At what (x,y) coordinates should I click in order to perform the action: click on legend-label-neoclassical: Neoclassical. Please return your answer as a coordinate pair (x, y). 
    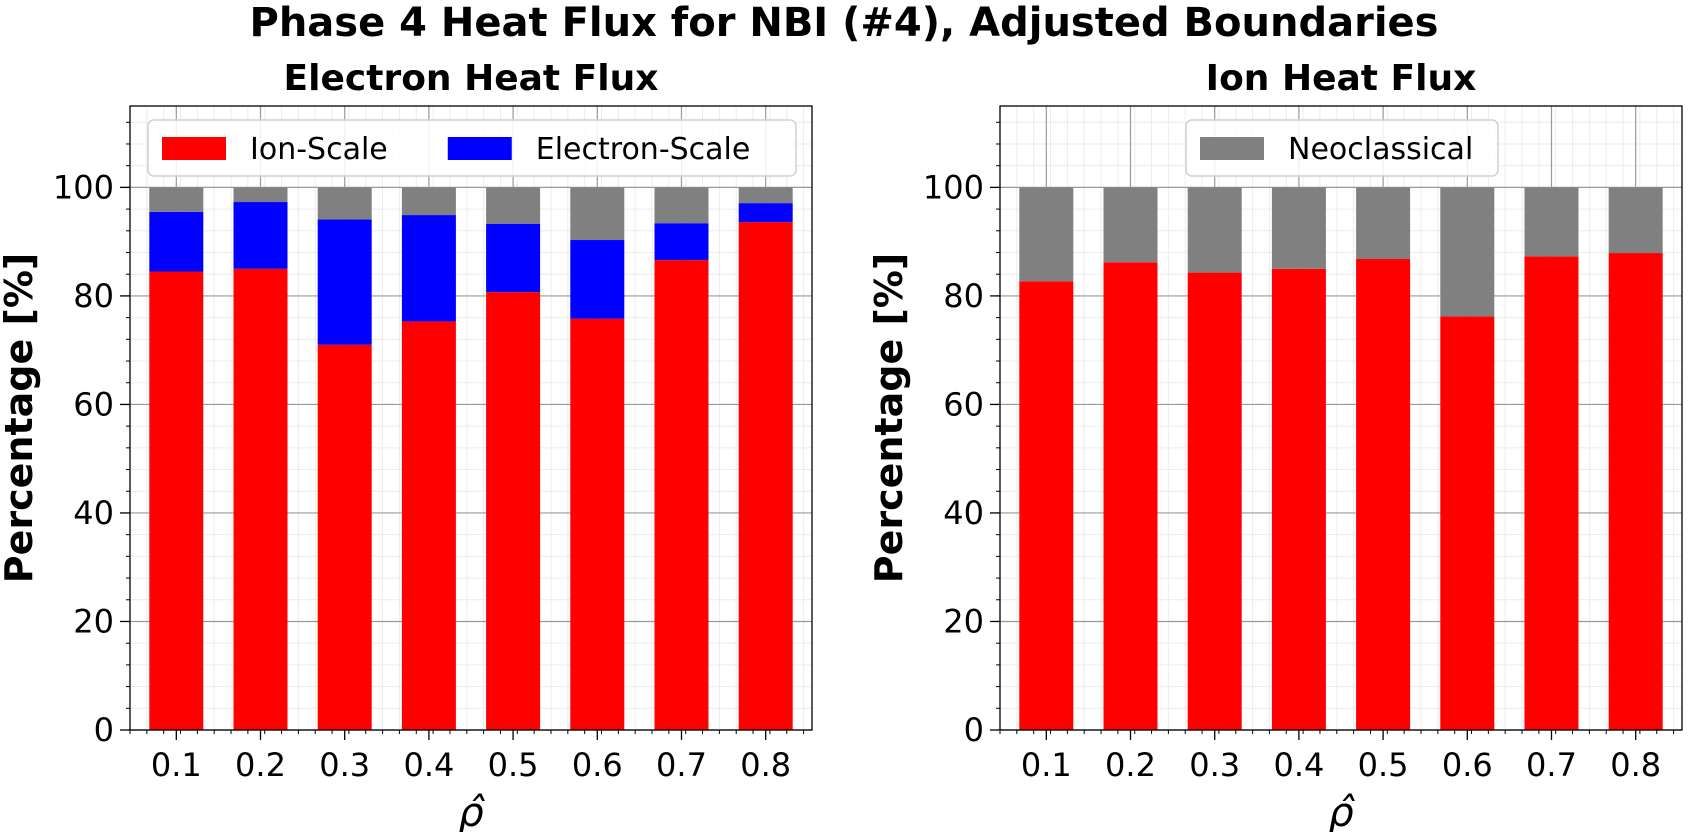
    Looking at the image, I should click on (1380, 149).